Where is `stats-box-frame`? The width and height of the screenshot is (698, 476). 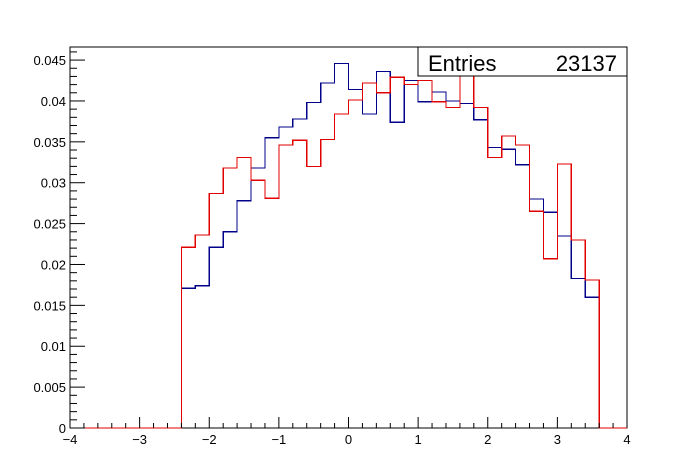
stats-box-frame is located at coordinates (522, 61).